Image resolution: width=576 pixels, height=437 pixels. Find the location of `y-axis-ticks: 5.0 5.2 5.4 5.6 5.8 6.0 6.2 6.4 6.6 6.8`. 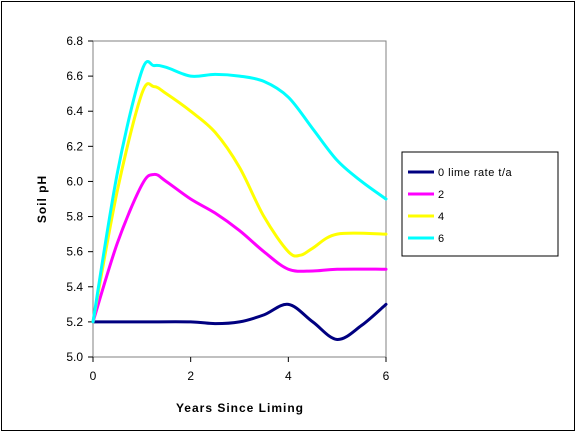

y-axis-ticks: 5.0 5.2 5.4 5.6 5.8 6.0 6.2 6.4 6.6 6.8 is located at coordinates (79, 199).